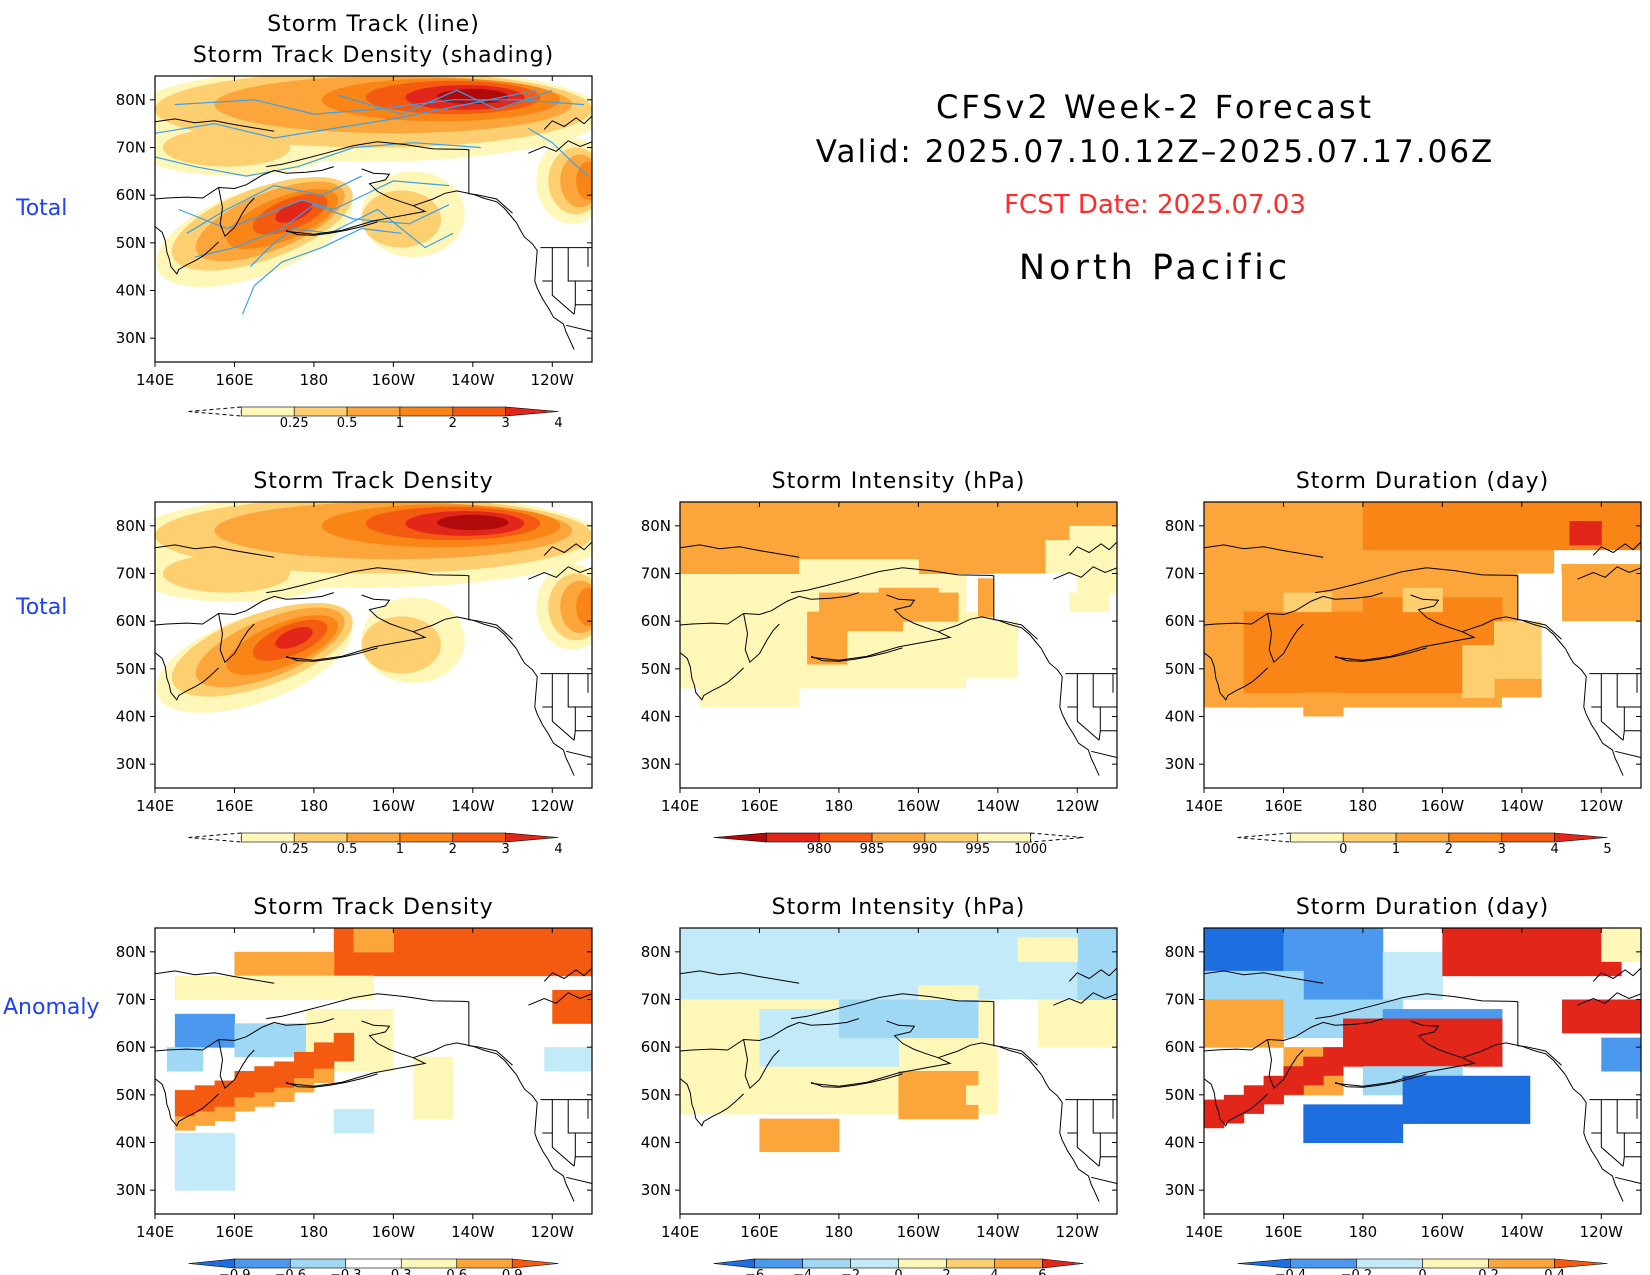 Image resolution: width=1650 pixels, height=1275 pixels. What do you see at coordinates (656, 669) in the screenshot?
I see `y-tick-label: 50N` at bounding box center [656, 669].